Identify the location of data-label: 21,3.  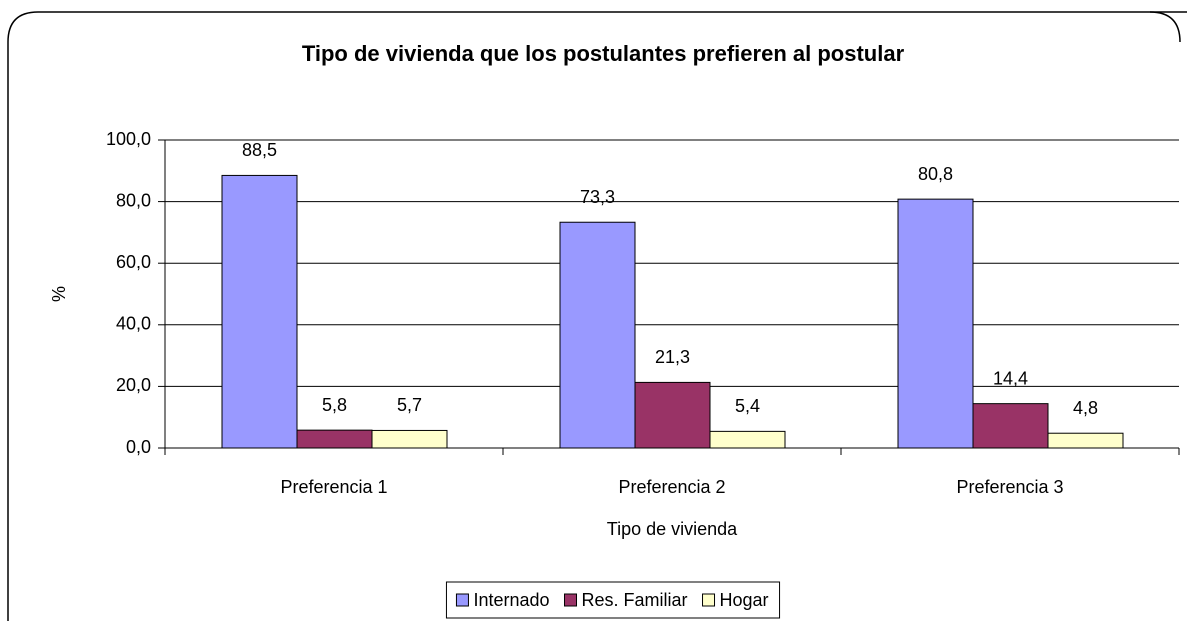
(672, 357).